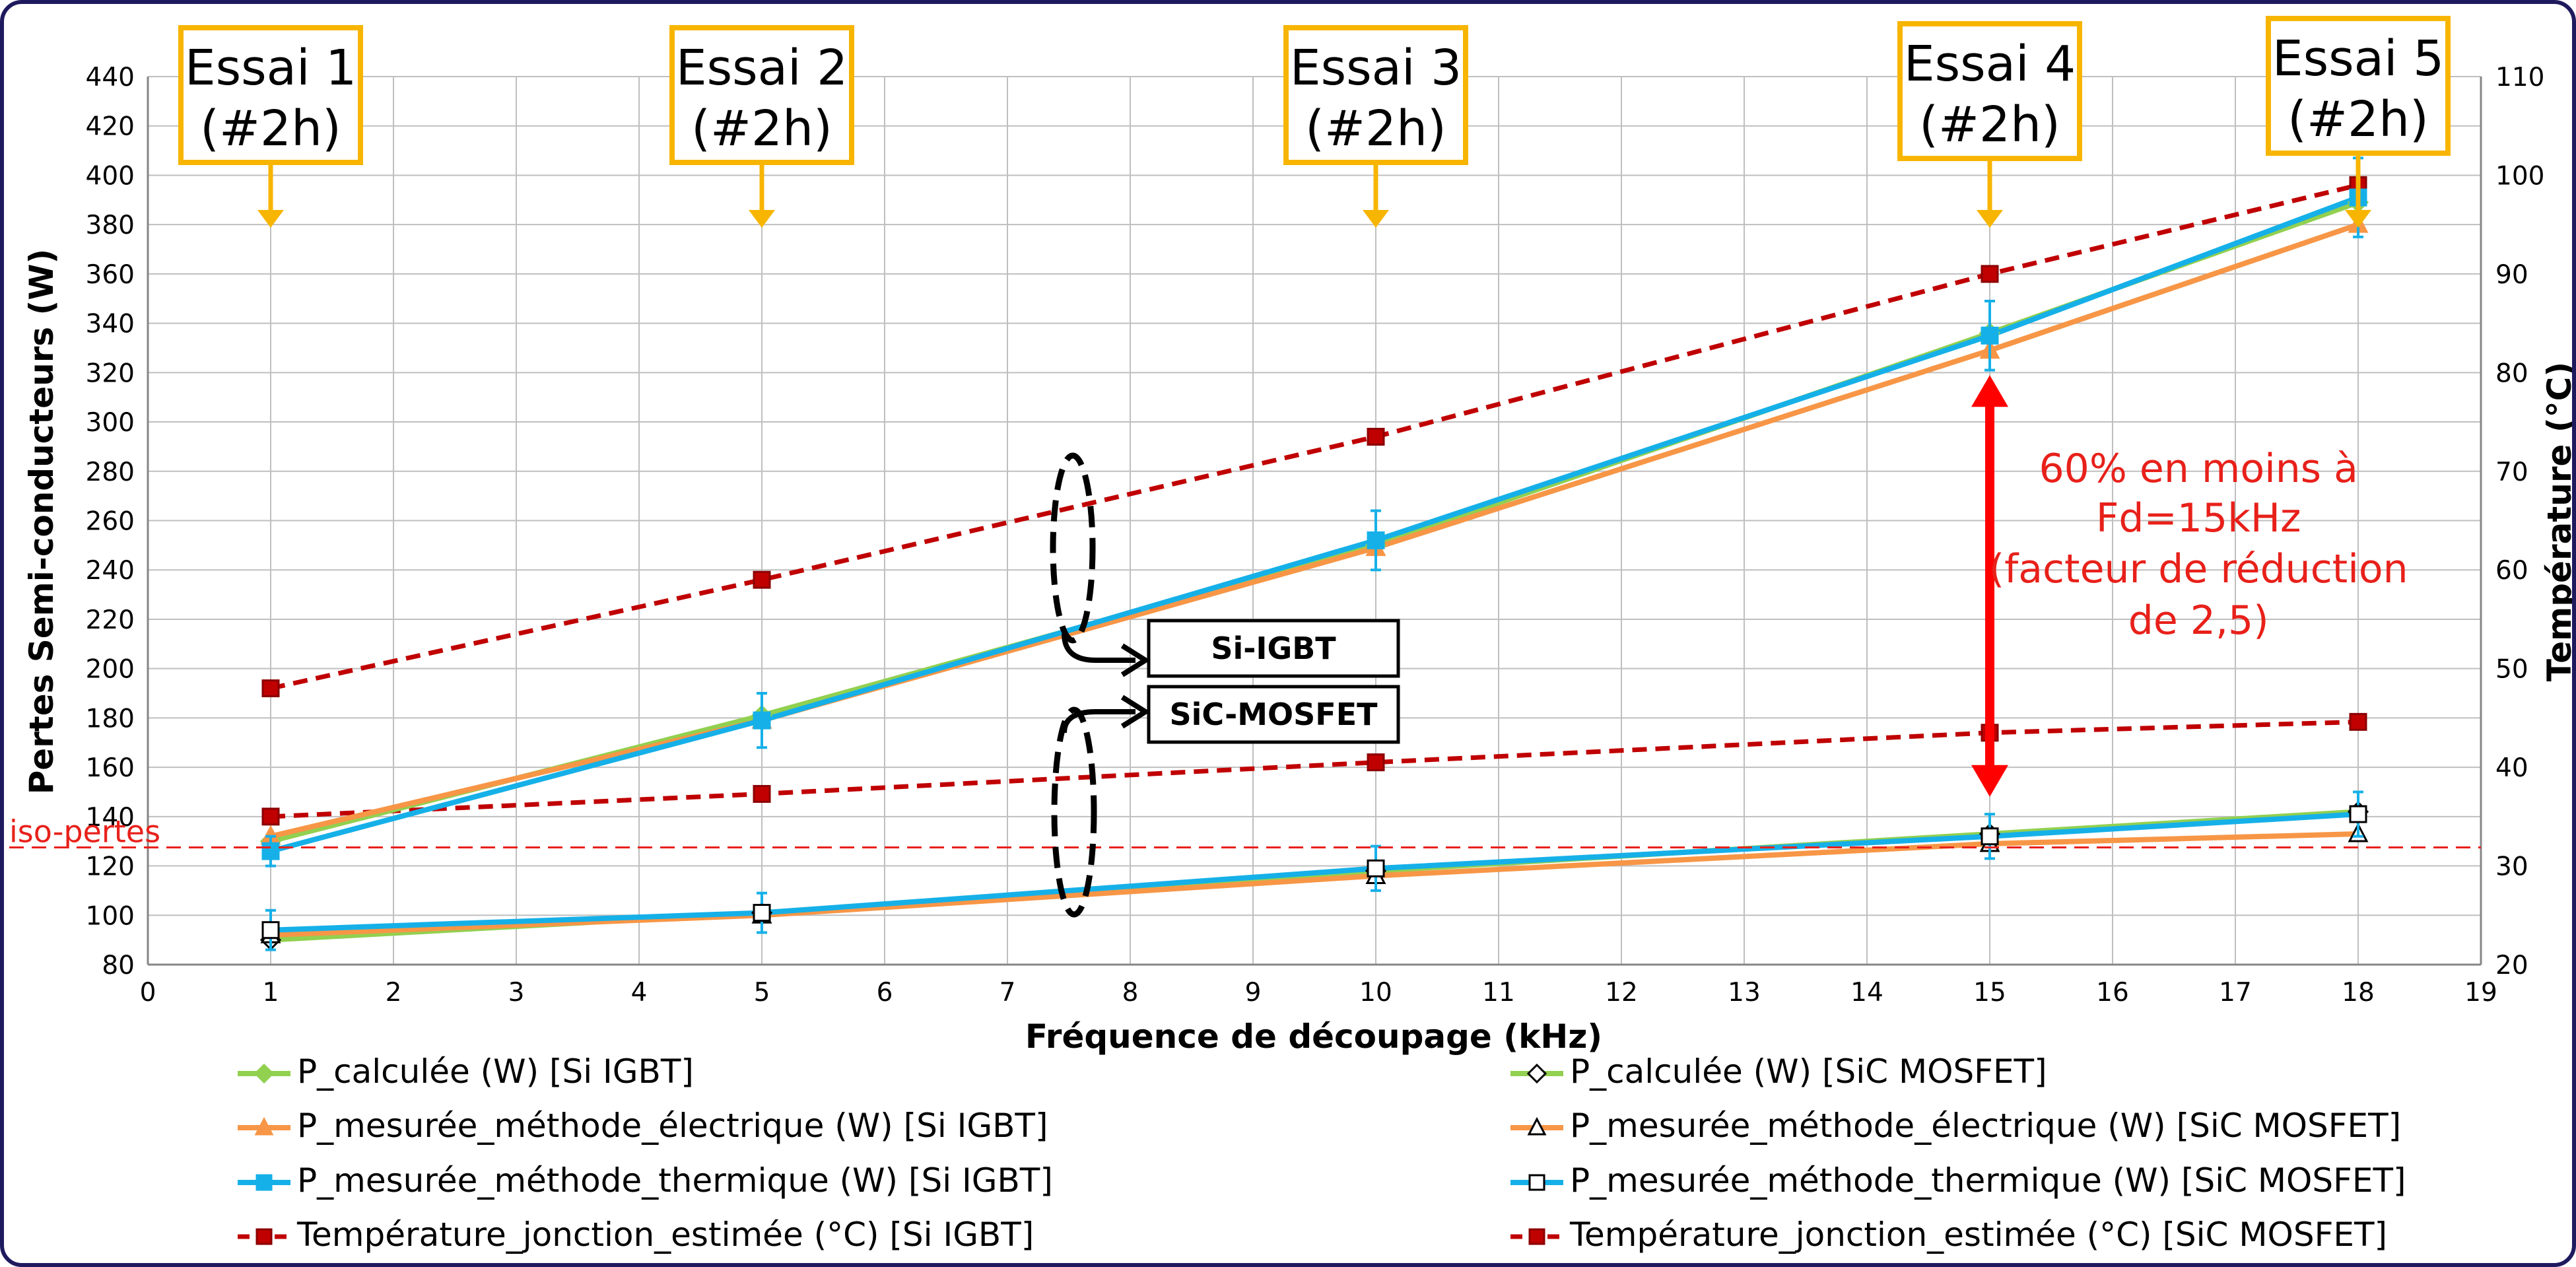 The width and height of the screenshot is (2576, 1267). What do you see at coordinates (111, 226) in the screenshot?
I see `y-tick-label: 380` at bounding box center [111, 226].